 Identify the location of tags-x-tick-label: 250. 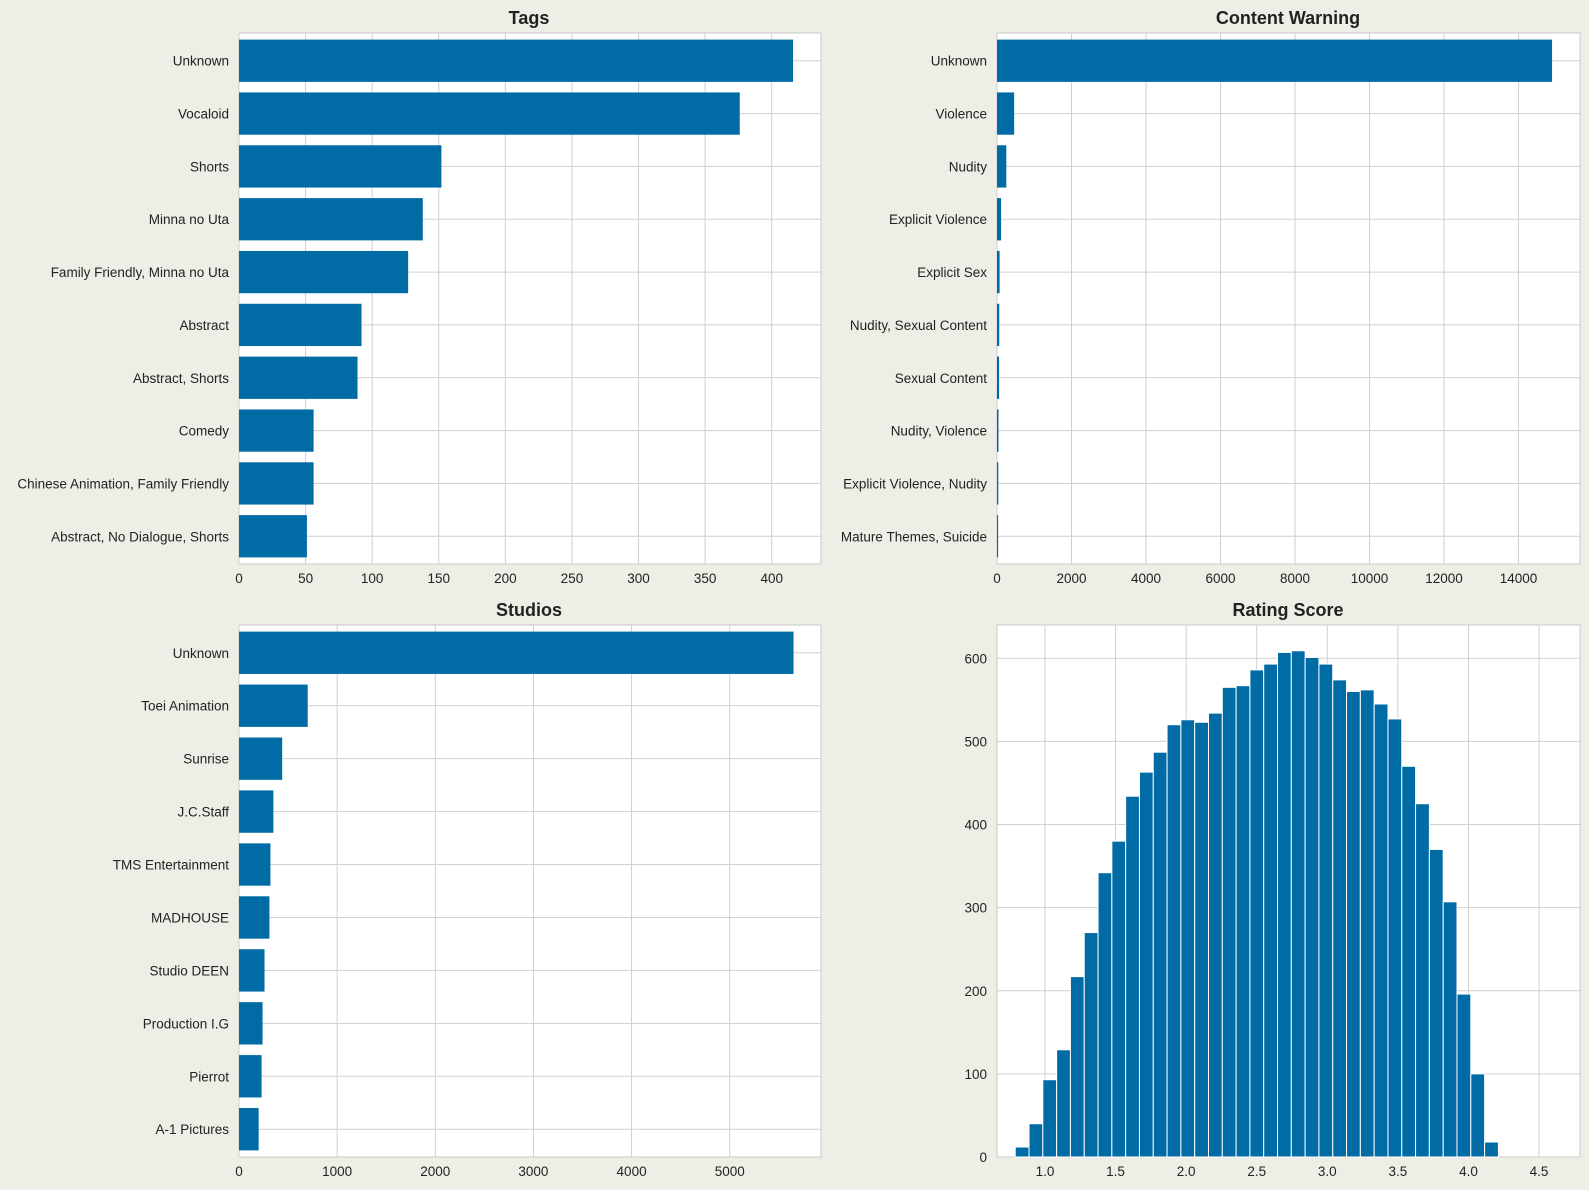
(572, 578).